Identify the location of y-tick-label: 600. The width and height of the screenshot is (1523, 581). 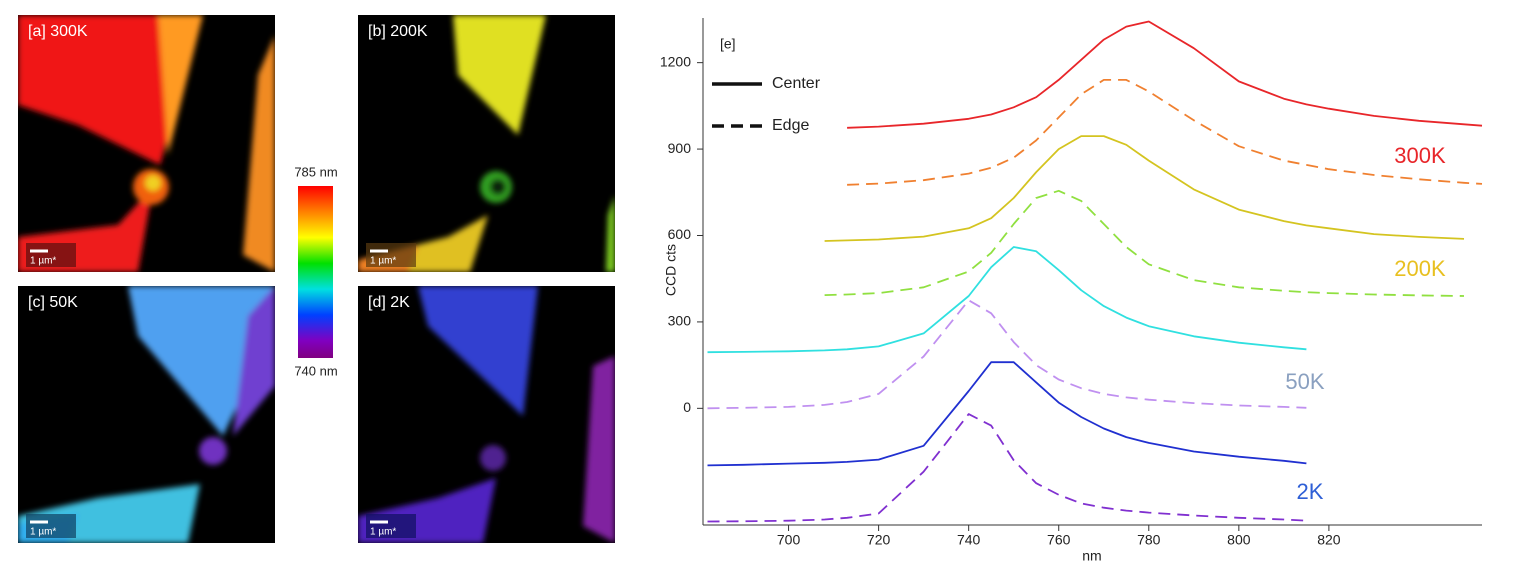
(680, 234).